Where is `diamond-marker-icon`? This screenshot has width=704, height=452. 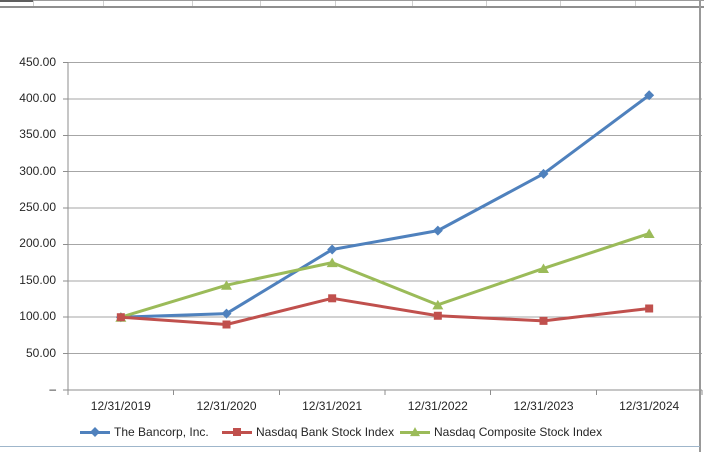
diamond-marker-icon is located at coordinates (95, 432).